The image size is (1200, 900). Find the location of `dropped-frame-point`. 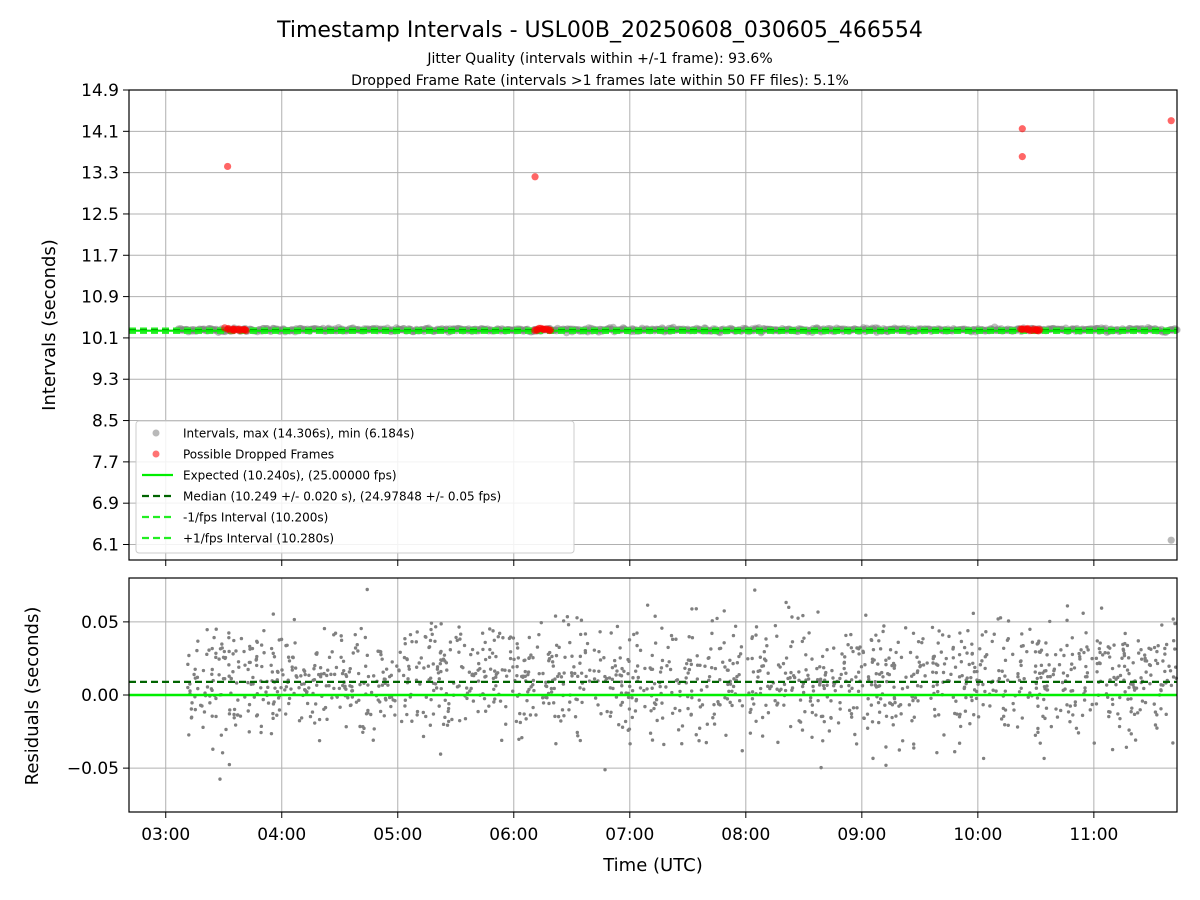

dropped-frame-point is located at coordinates (541, 328).